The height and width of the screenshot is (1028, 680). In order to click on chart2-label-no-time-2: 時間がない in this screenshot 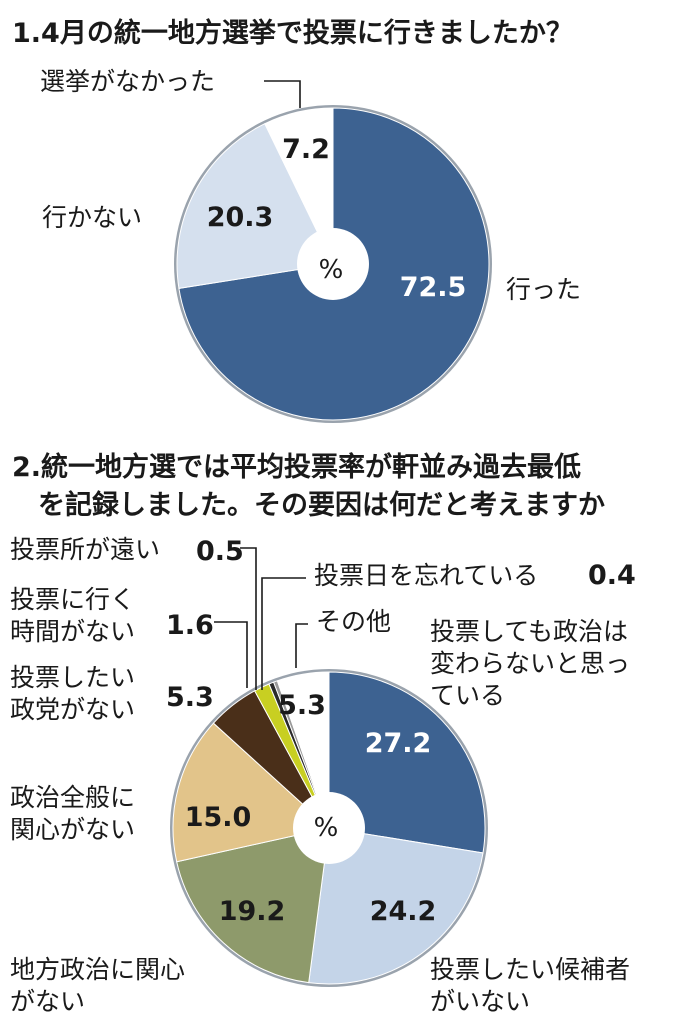, I will do `click(72, 631)`.